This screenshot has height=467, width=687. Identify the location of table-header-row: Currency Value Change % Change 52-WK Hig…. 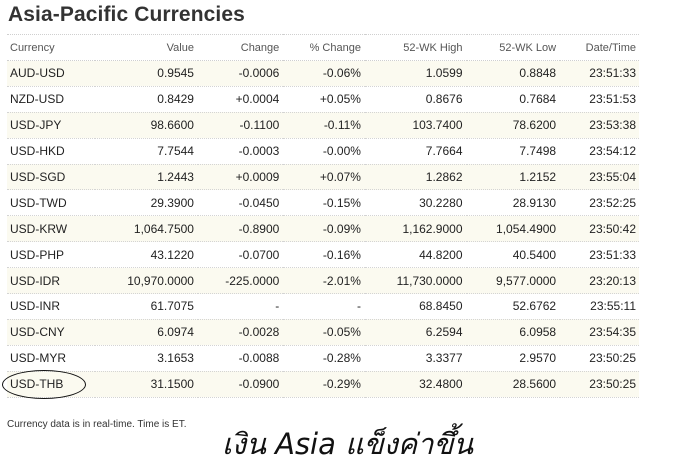
(323, 47).